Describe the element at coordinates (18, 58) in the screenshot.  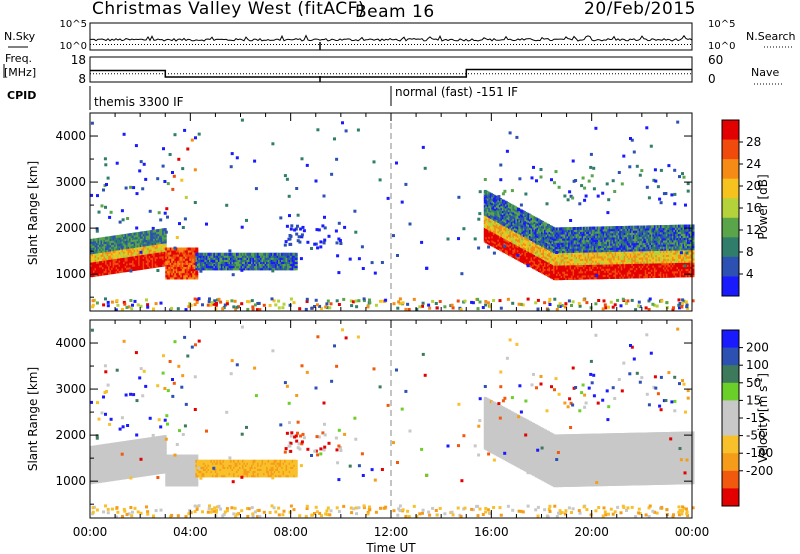
I see `freq-label-line1: Freq.` at that location.